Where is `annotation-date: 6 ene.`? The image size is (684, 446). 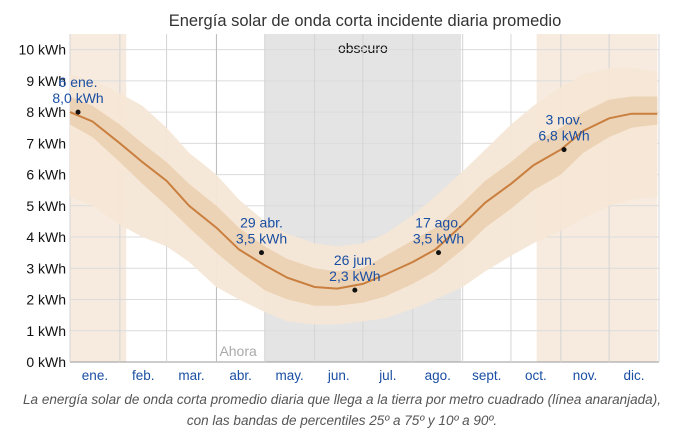 annotation-date: 6 ene. is located at coordinates (78, 82).